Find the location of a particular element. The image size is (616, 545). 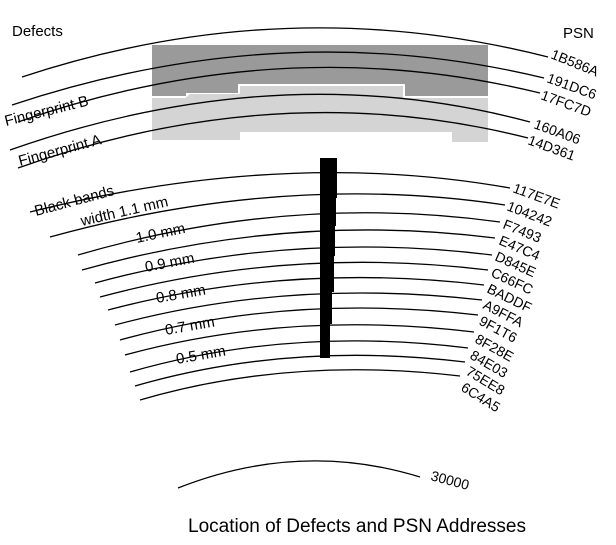

arc-8f28e is located at coordinates (299, 340).